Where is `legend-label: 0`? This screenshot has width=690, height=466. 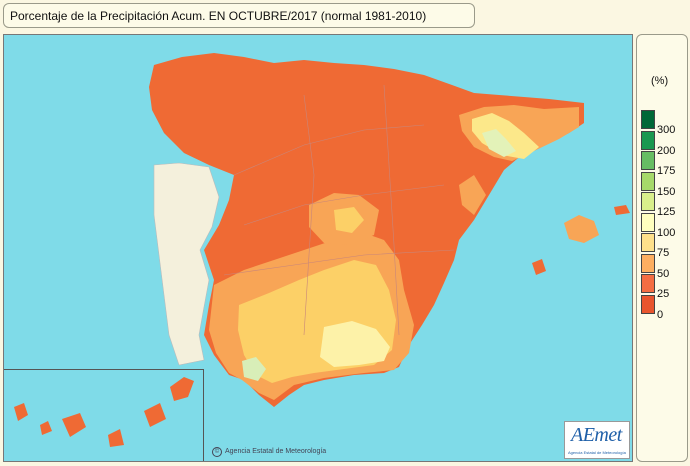 legend-label: 0 is located at coordinates (660, 314).